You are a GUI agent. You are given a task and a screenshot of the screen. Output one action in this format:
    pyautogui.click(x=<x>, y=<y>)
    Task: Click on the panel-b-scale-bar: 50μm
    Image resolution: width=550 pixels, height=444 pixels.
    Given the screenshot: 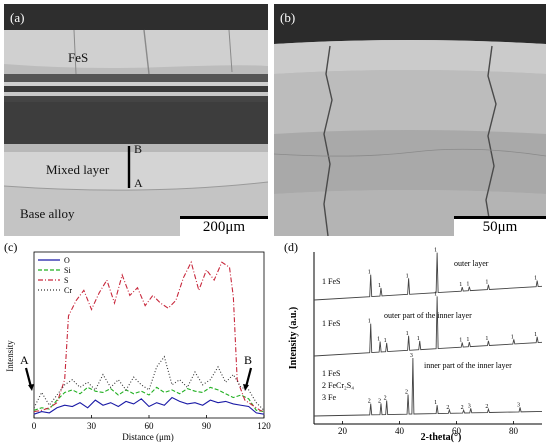 What is the action you would take?
    pyautogui.click(x=500, y=226)
    